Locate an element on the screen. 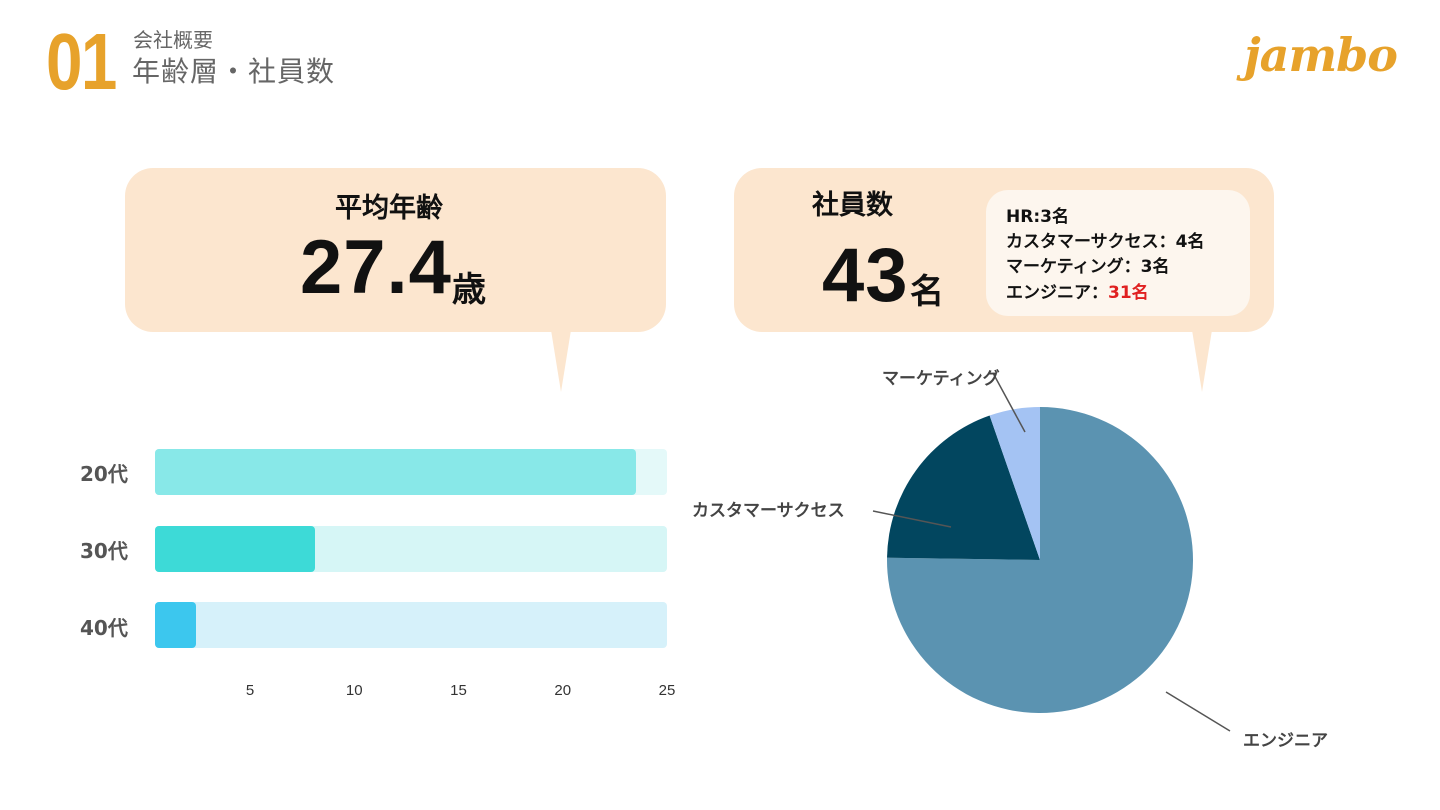 Image resolution: width=1440 pixels, height=810 pixels. staff-breakdown-box: HR:3名 カスタマーサクセス：4名 マーケティング：3名 エンジニア：31名 is located at coordinates (1118, 253).